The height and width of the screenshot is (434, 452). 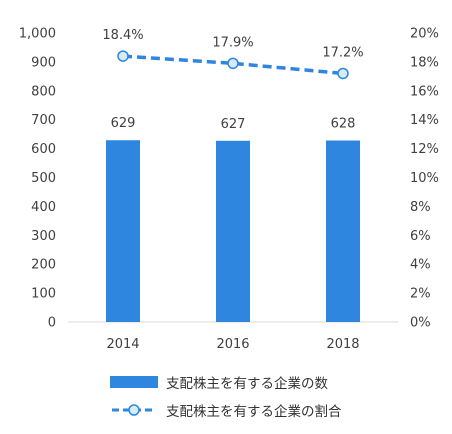 I want to click on x-tick-label: 2014, so click(x=122, y=344).